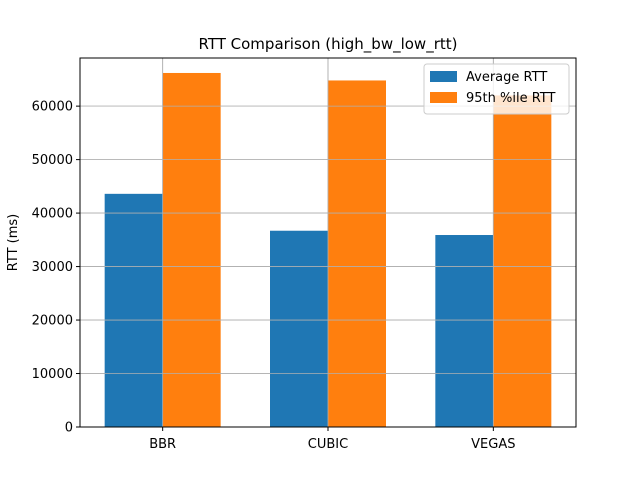 This screenshot has height=480, width=640. What do you see at coordinates (52, 321) in the screenshot?
I see `y-tick-label: 20000` at bounding box center [52, 321].